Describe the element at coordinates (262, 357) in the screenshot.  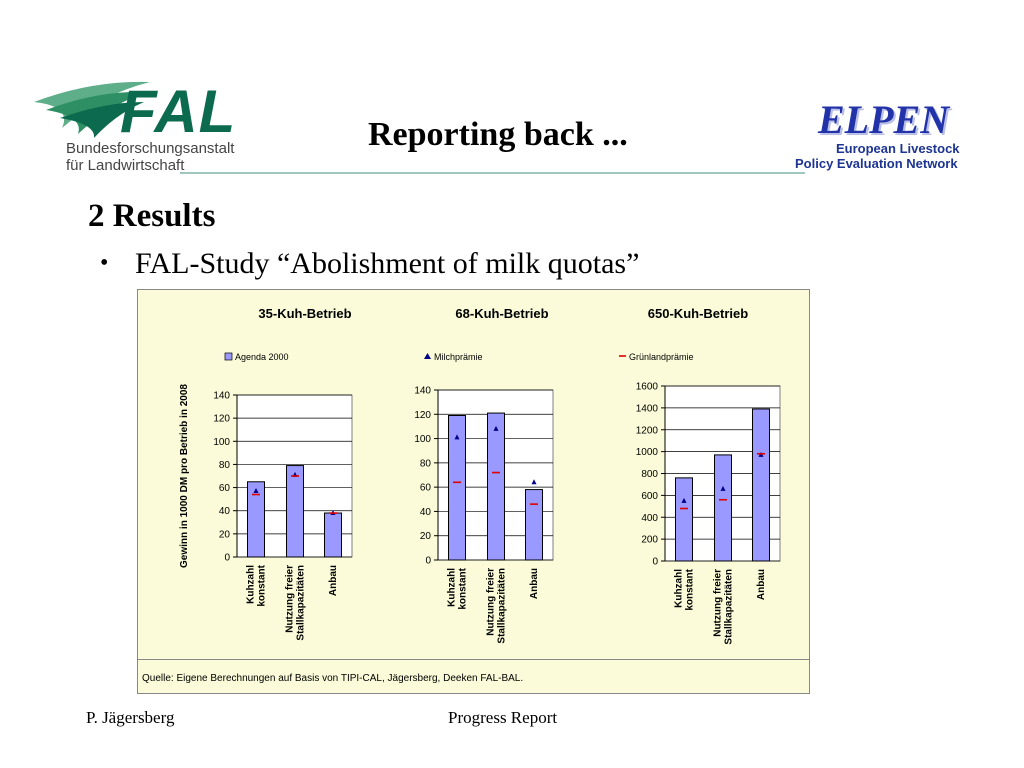
I see `legend-label: Agenda 2000` at that location.